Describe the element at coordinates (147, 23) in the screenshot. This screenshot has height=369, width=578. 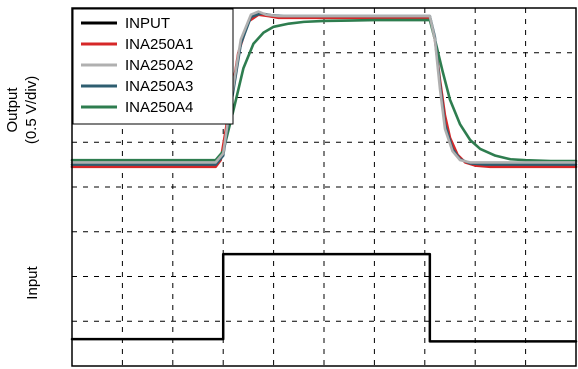
I see `legend-label-input: INPUT` at that location.